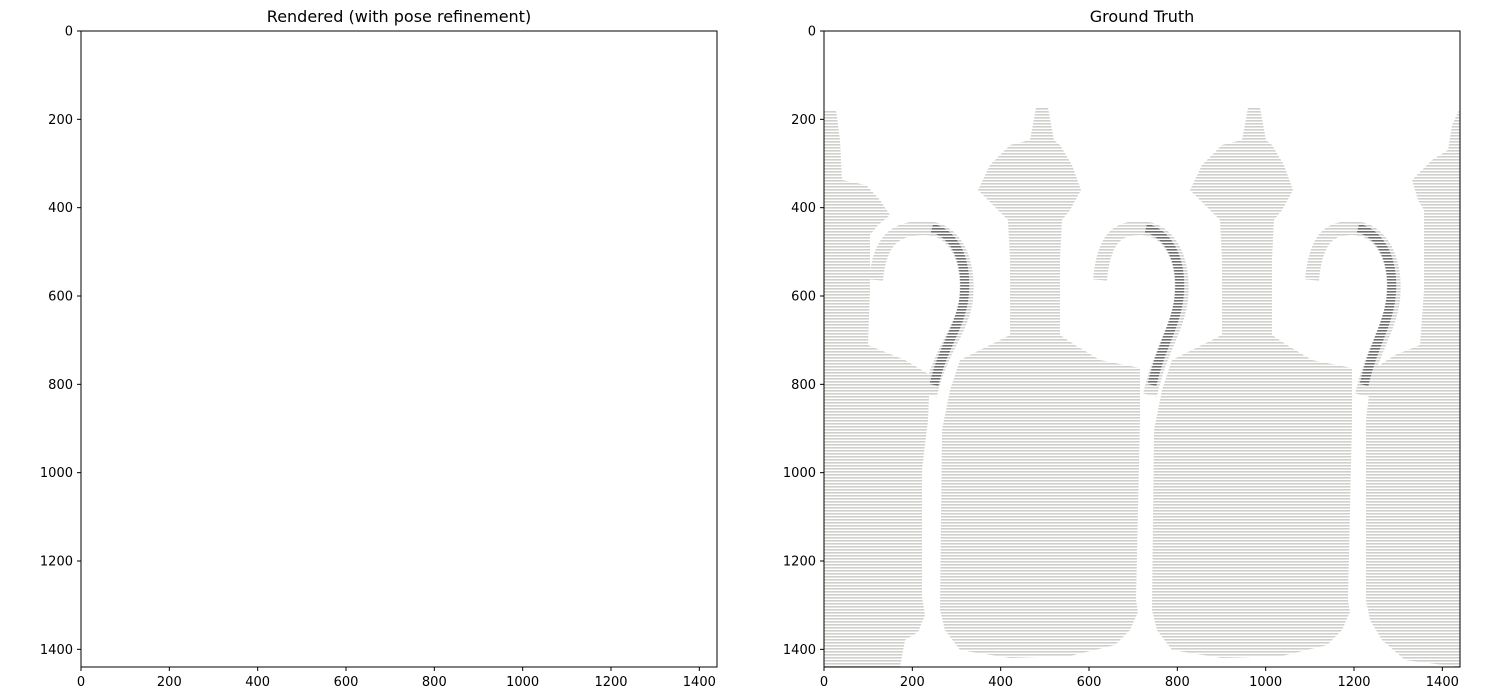 This screenshot has width=1500, height=700. Describe the element at coordinates (1413, 387) in the screenshot. I see `vase-right` at that location.